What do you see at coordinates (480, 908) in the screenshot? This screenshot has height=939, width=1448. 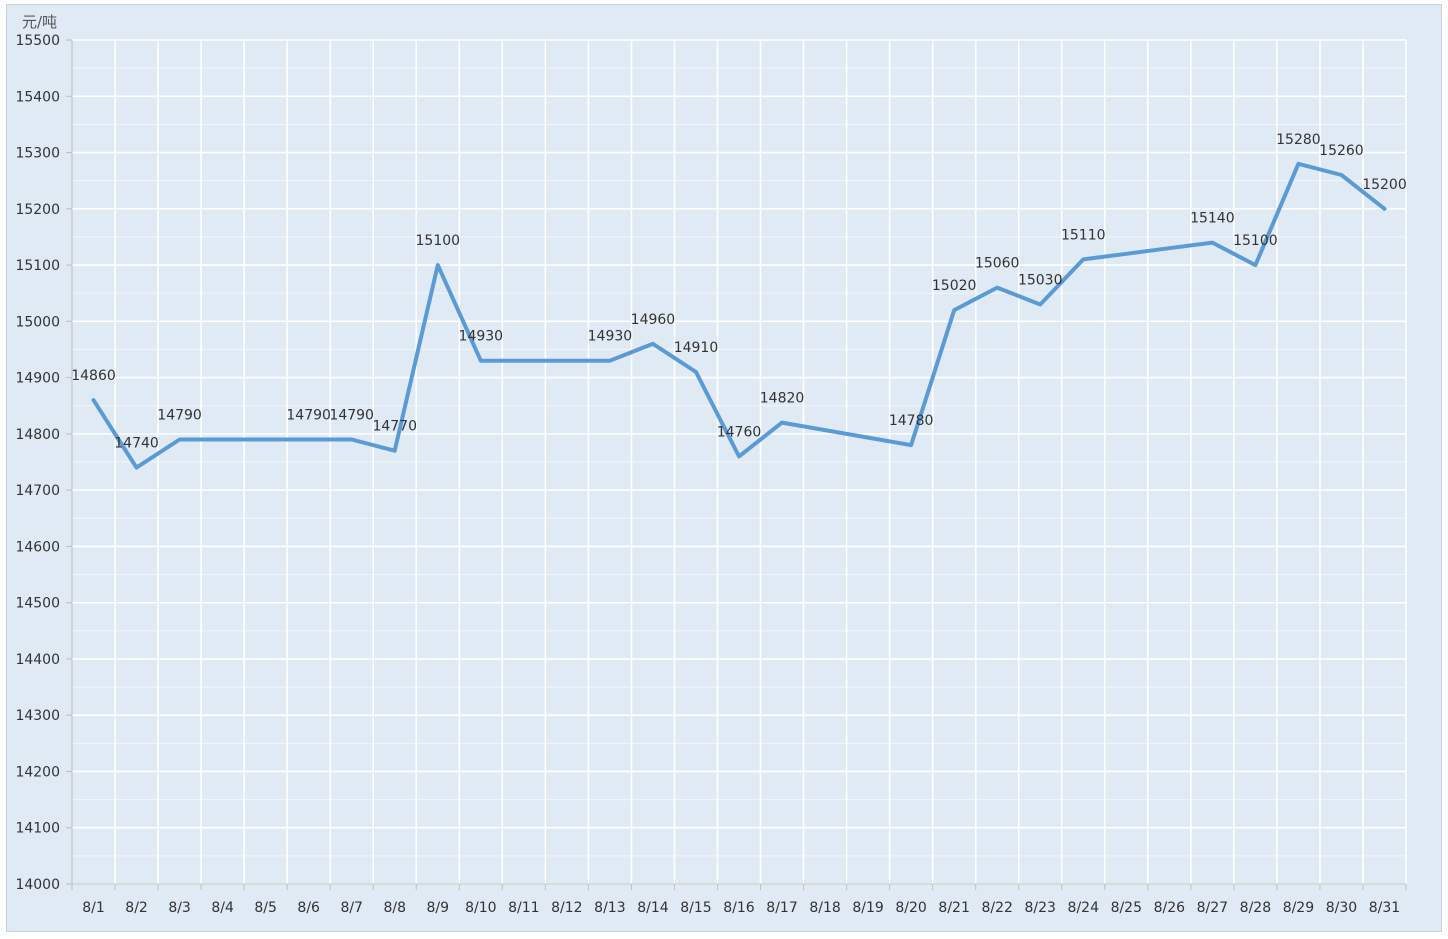 I see `x-tick-label: 8/10` at bounding box center [480, 908].